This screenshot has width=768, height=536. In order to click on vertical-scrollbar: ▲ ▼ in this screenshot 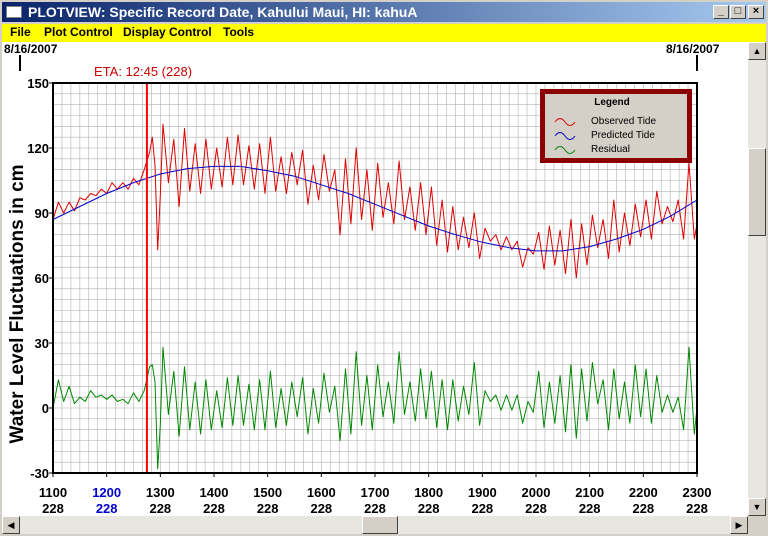, I will do `click(757, 279)`.